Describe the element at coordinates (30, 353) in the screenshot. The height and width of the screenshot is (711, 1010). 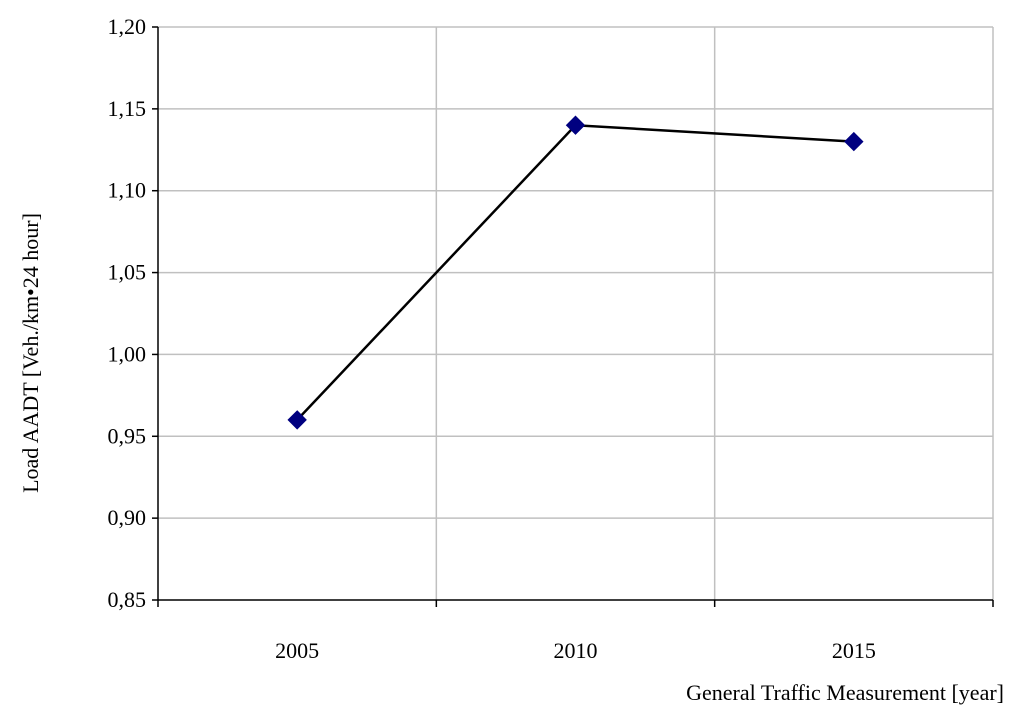
I see `y-axis-title: Load AADT [Veh./km•24 hour]` at that location.